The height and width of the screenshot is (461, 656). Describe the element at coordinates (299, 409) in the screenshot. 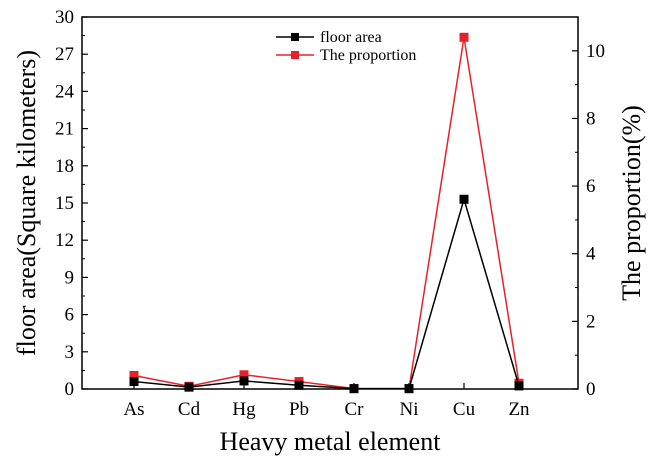

I see `x-tick-label: Pb` at that location.